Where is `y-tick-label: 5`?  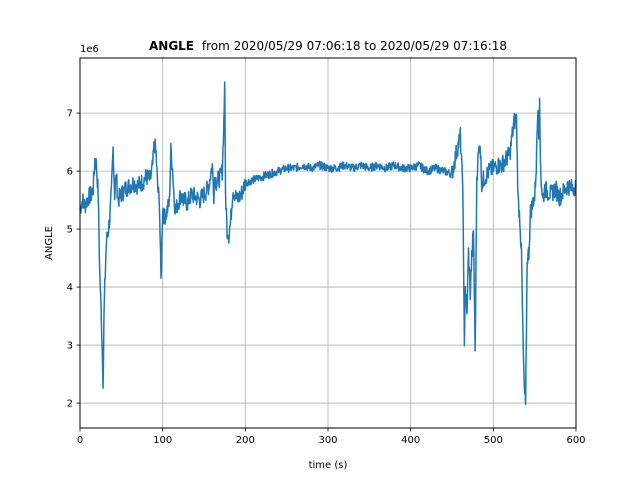
y-tick-label: 5 is located at coordinates (70, 230).